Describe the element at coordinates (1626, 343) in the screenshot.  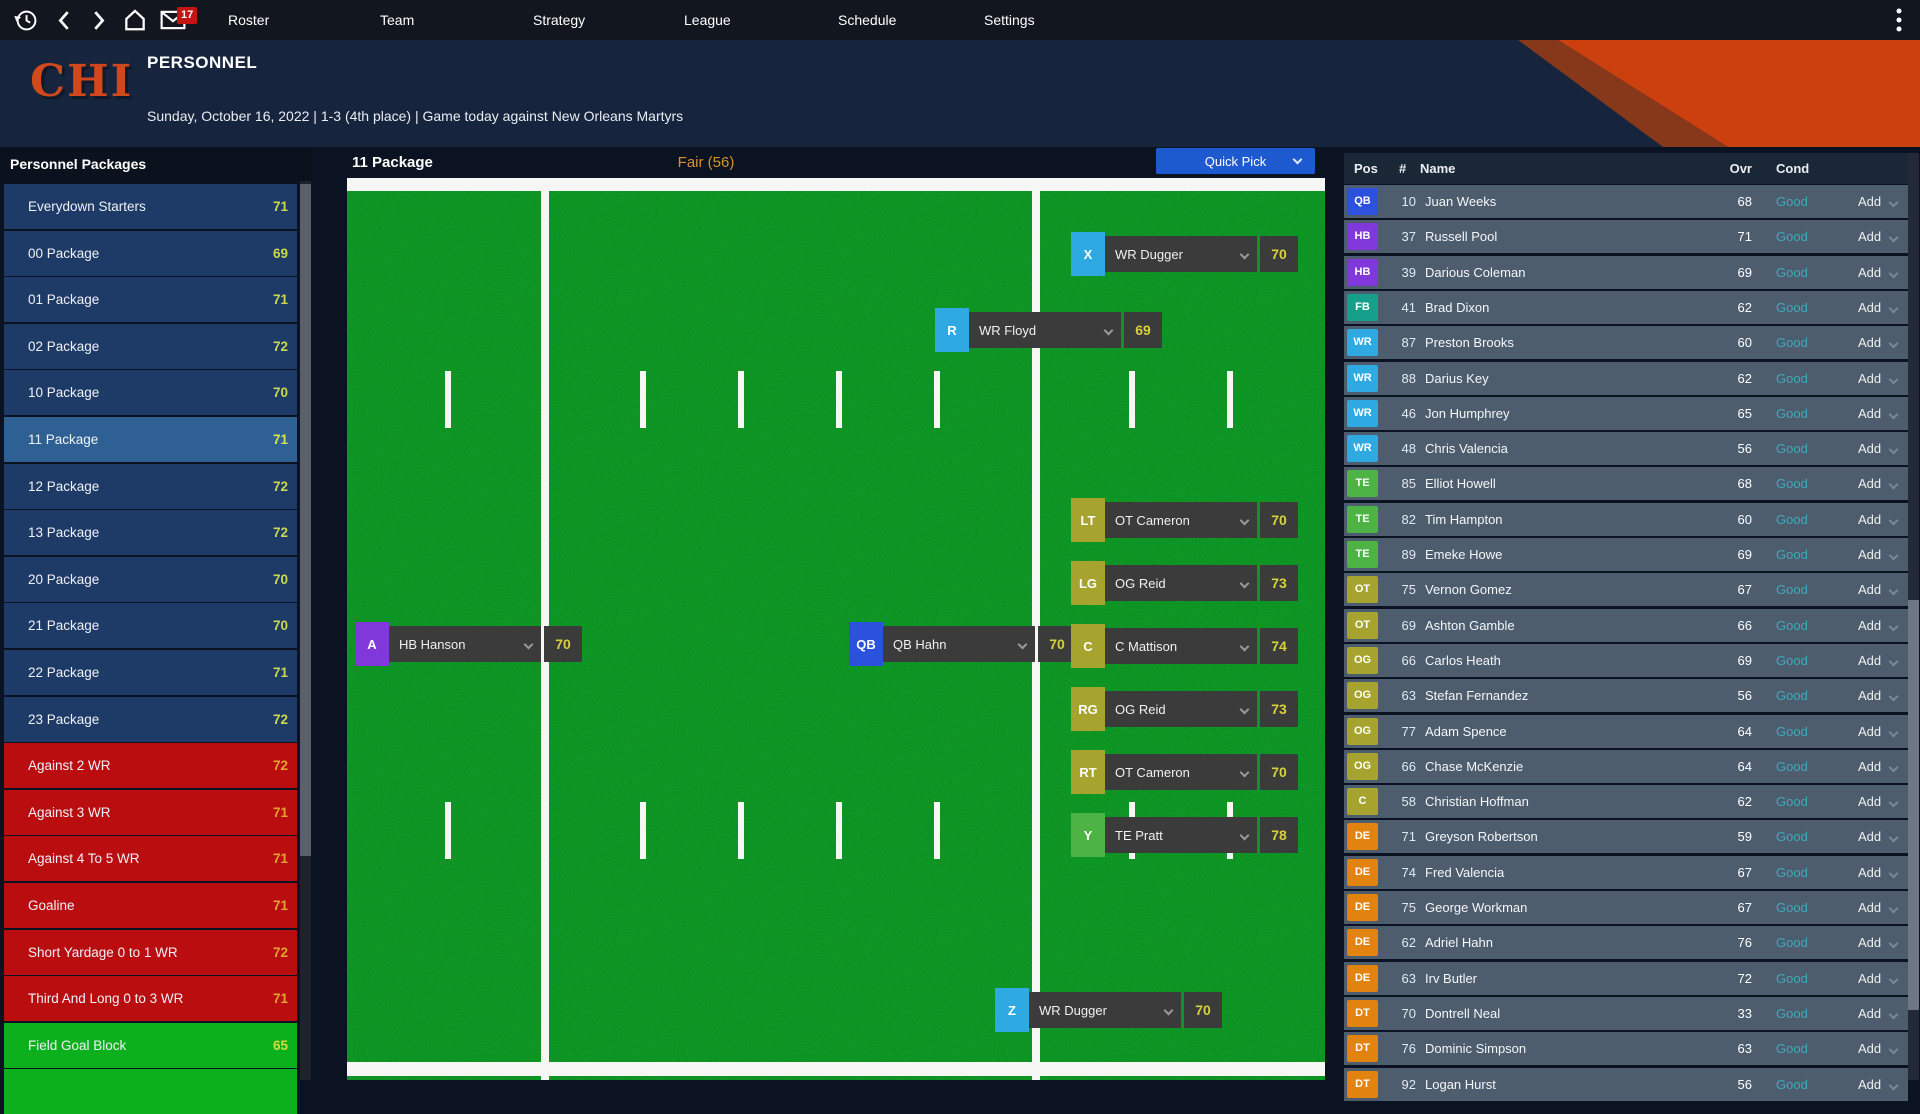
I see `roster-row: WR 87 Preston Brooks 60 Good Add` at that location.